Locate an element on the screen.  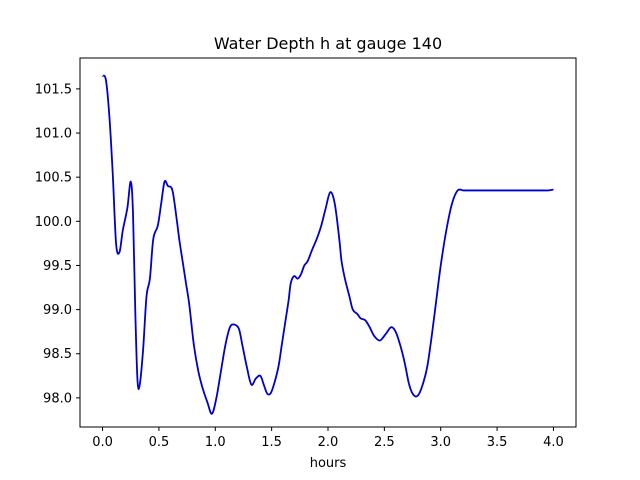
y-tick-label: 101.5 is located at coordinates (53, 89).